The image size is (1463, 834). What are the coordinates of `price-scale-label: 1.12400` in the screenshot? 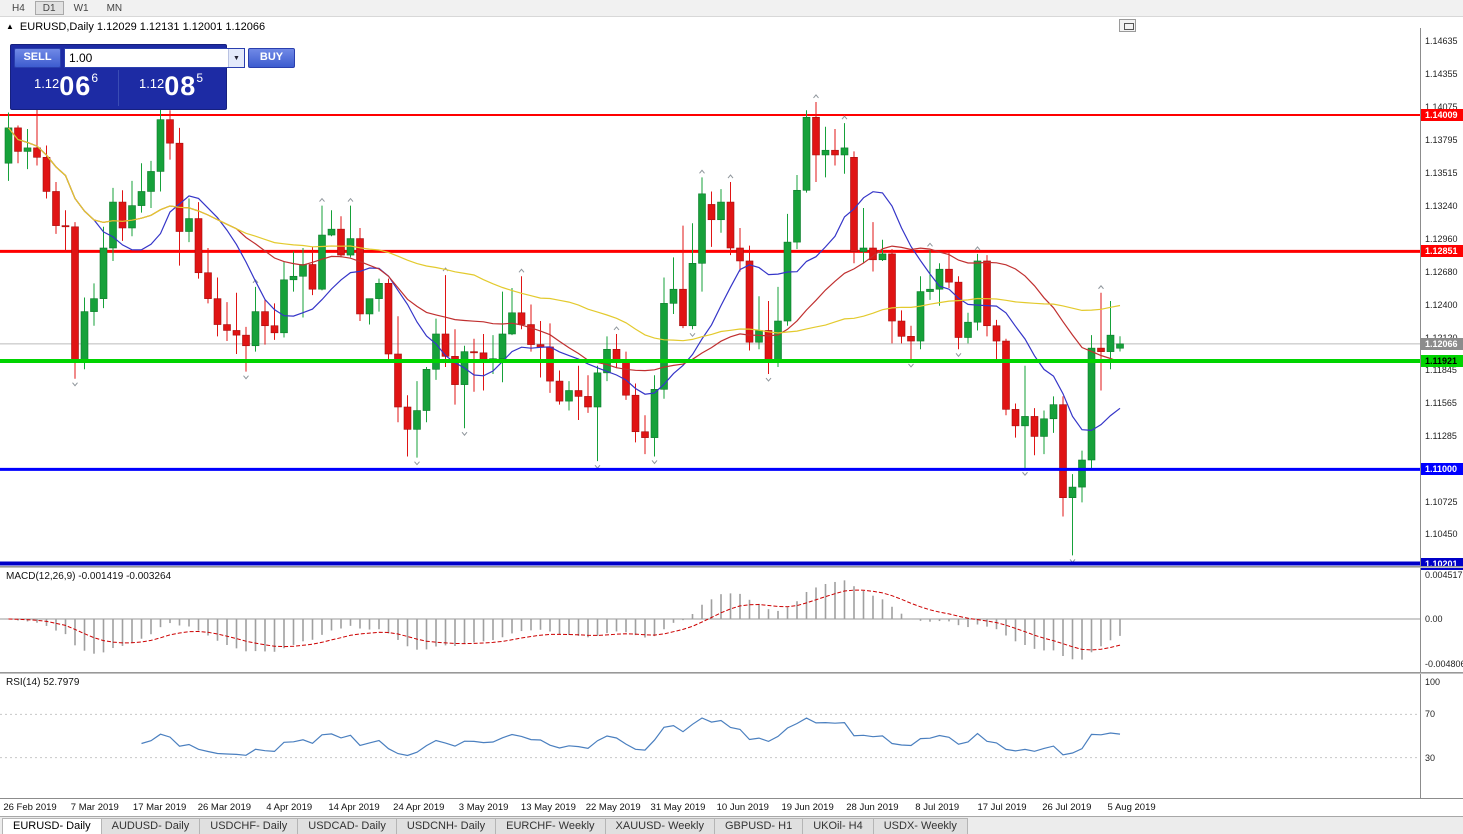 It's located at (1441, 304).